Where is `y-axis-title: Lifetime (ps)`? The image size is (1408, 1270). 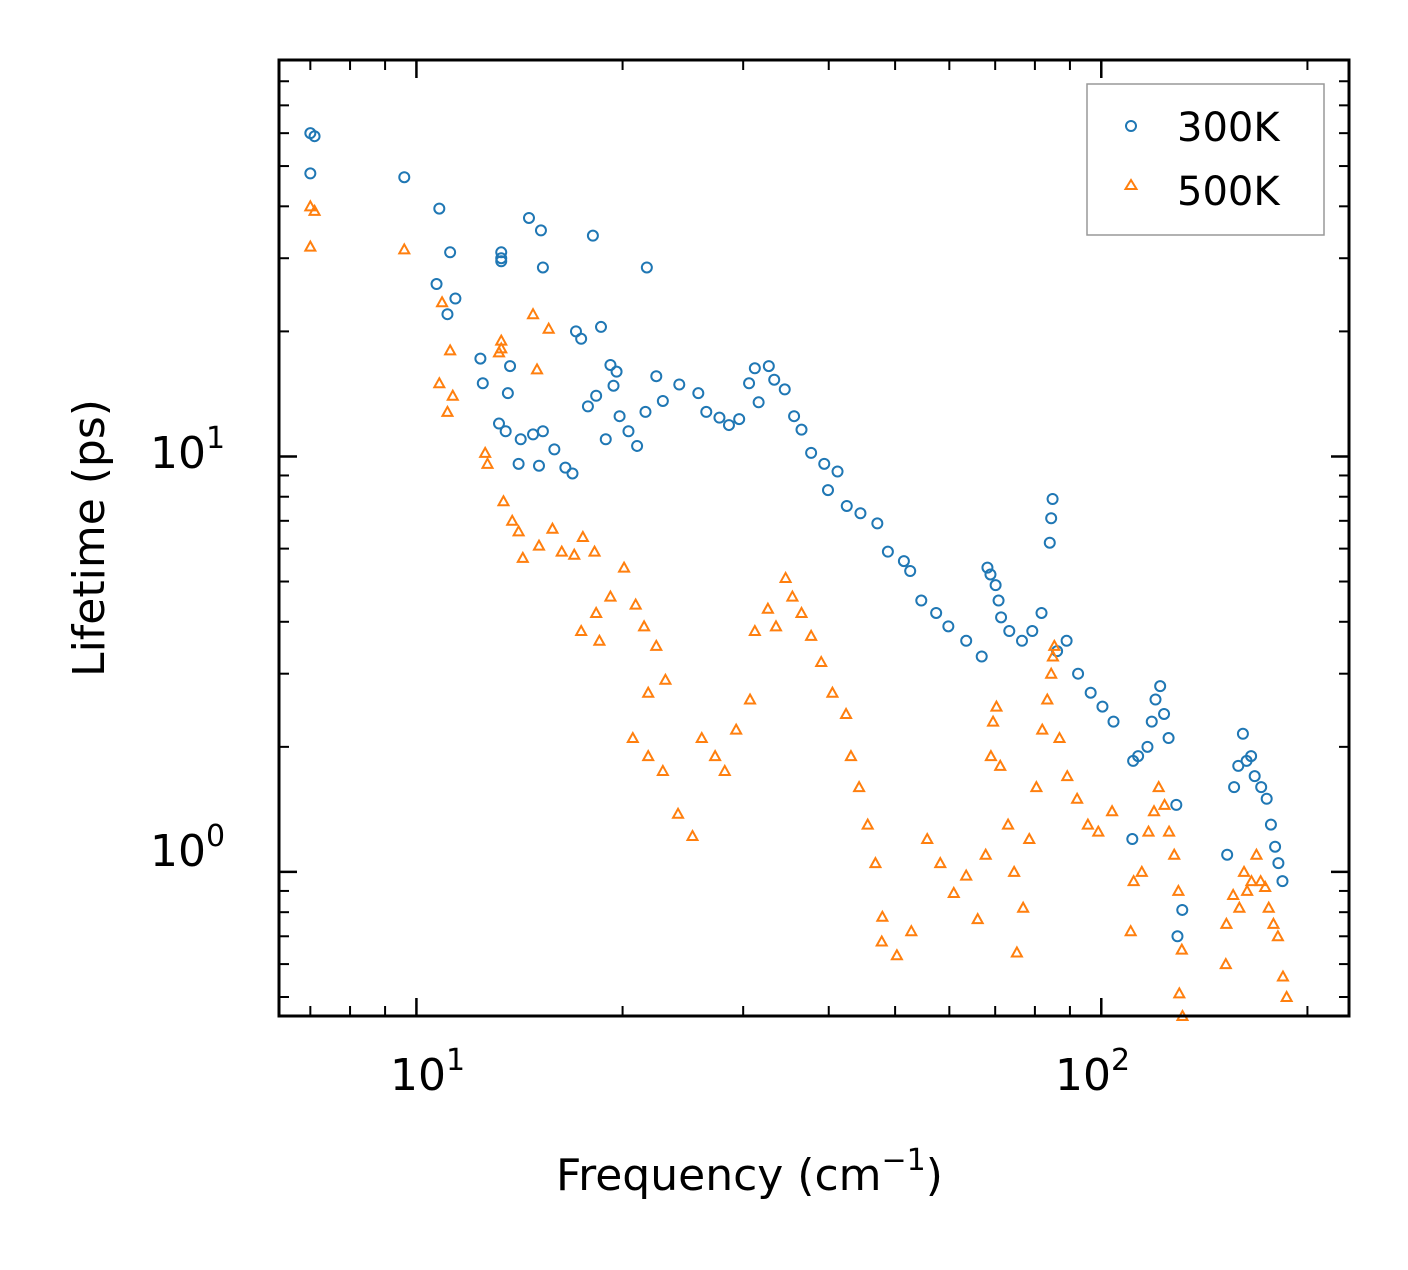
y-axis-title: Lifetime (ps) is located at coordinates (89, 538).